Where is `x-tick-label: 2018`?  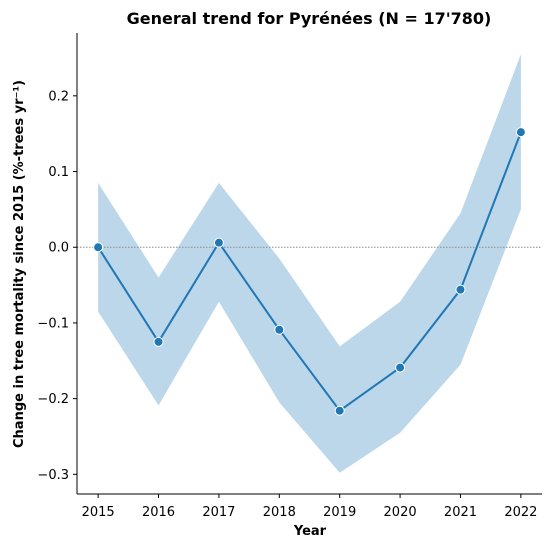
x-tick-label: 2018 is located at coordinates (279, 512).